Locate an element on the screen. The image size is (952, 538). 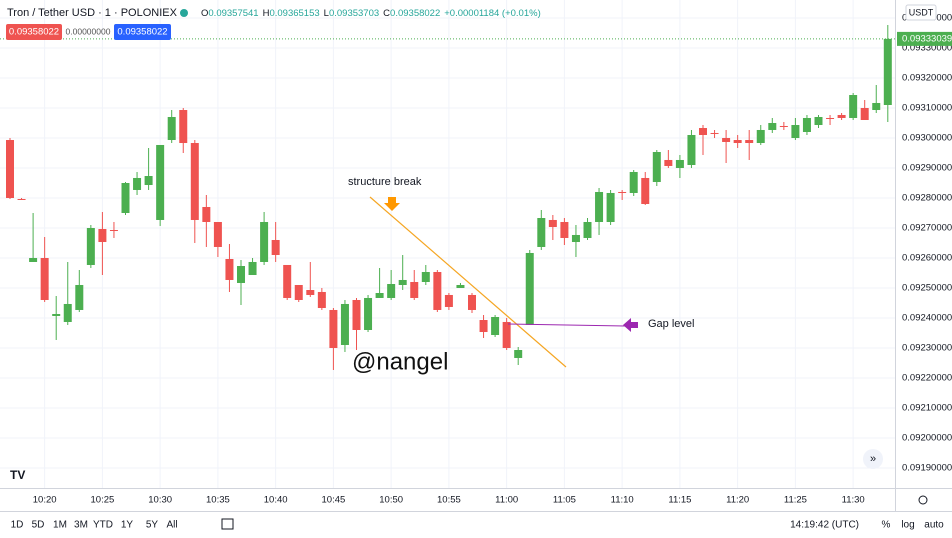
sell-button is located at coordinates (34, 32).